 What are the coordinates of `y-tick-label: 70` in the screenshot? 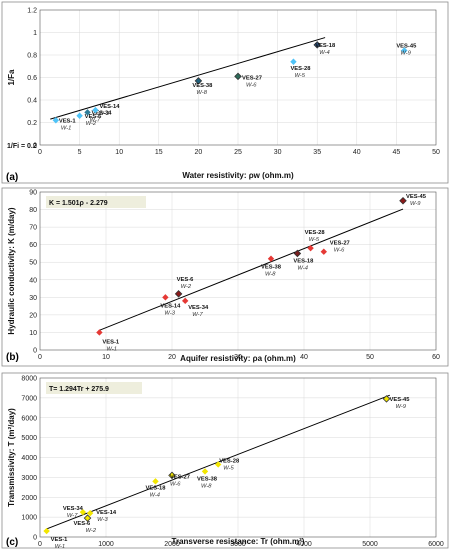 It's located at (33, 228).